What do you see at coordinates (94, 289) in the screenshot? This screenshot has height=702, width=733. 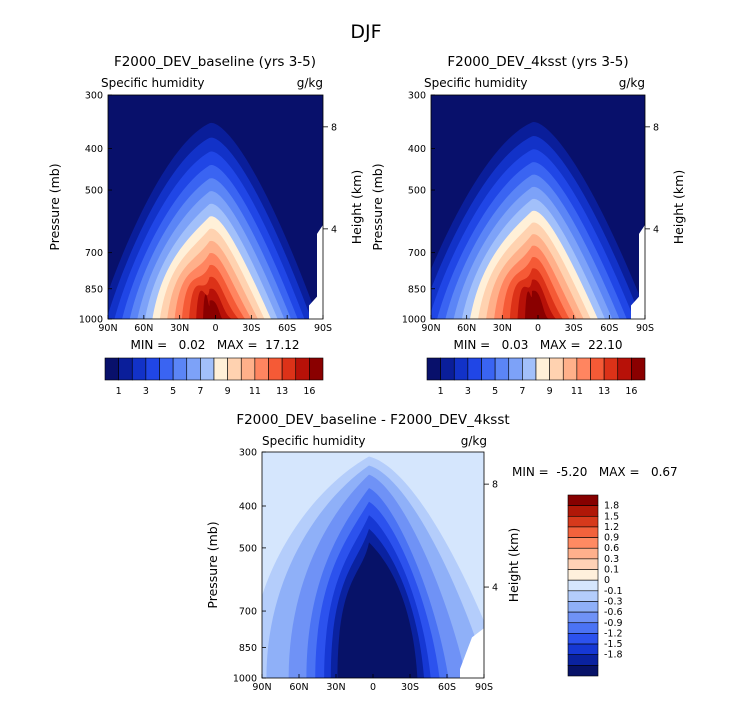 I see `y-tick-label: 850` at bounding box center [94, 289].